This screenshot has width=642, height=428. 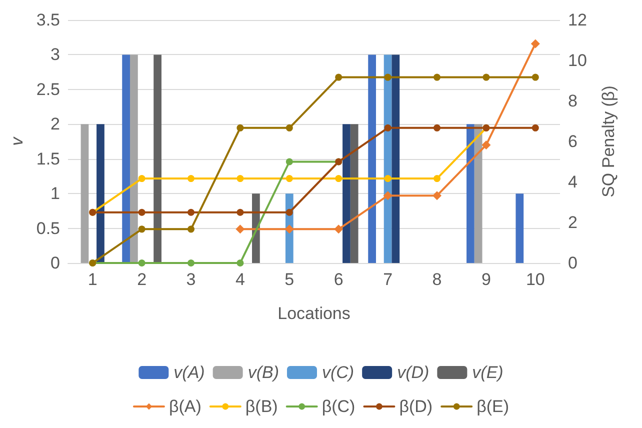 I want to click on x-tick-label: 8, so click(x=437, y=279).